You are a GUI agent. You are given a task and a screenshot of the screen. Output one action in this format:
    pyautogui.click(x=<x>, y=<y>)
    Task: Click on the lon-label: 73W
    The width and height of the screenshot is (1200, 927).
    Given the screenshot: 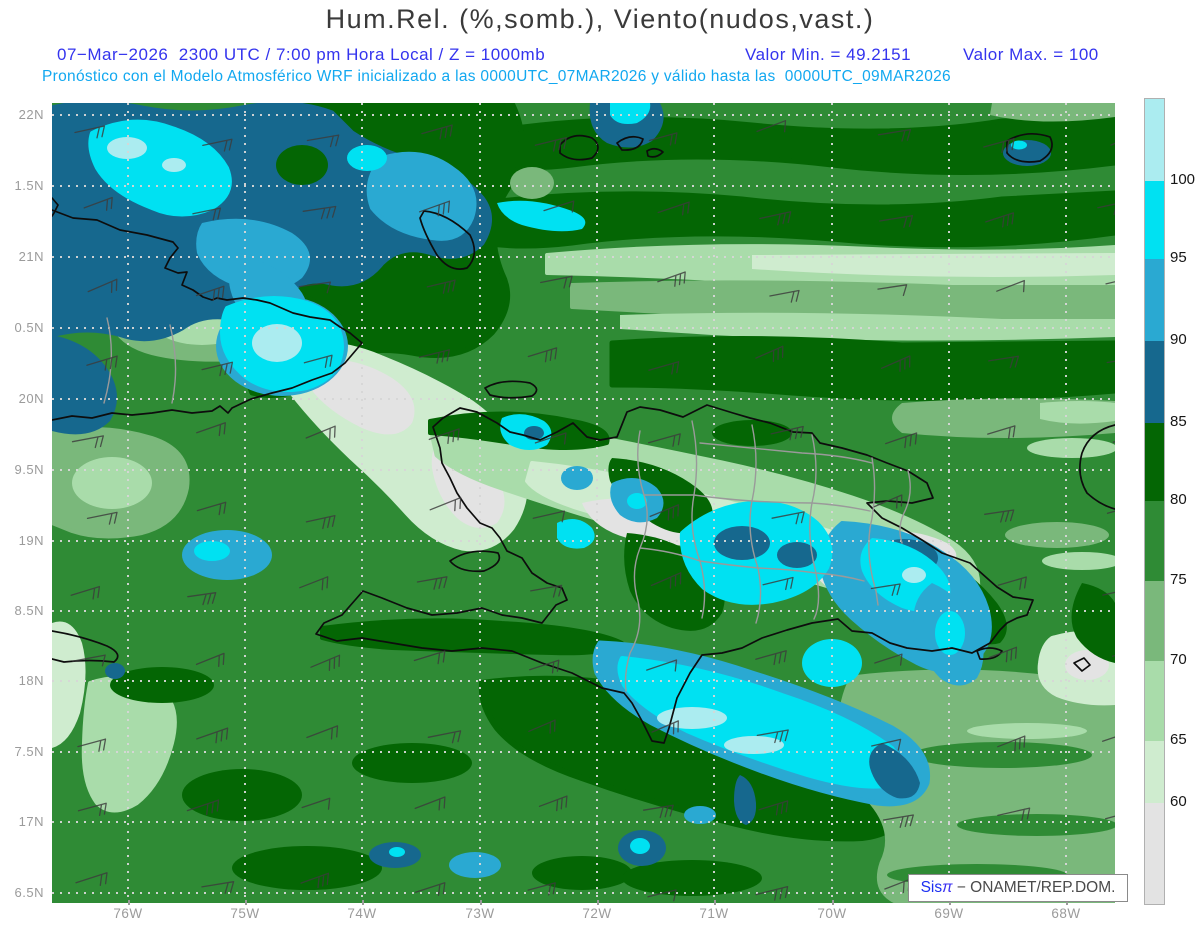 What is the action you would take?
    pyautogui.click(x=480, y=913)
    